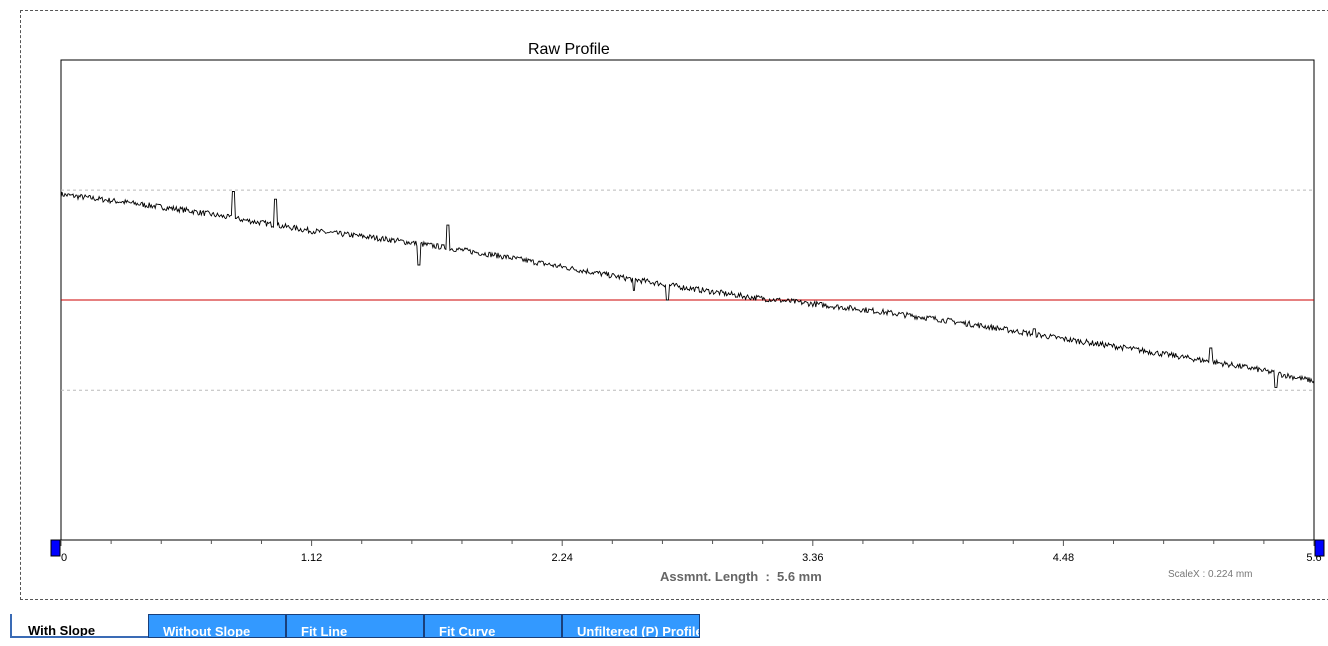  Describe the element at coordinates (1063, 558) in the screenshot. I see `x-tick-label: 4.48` at that location.